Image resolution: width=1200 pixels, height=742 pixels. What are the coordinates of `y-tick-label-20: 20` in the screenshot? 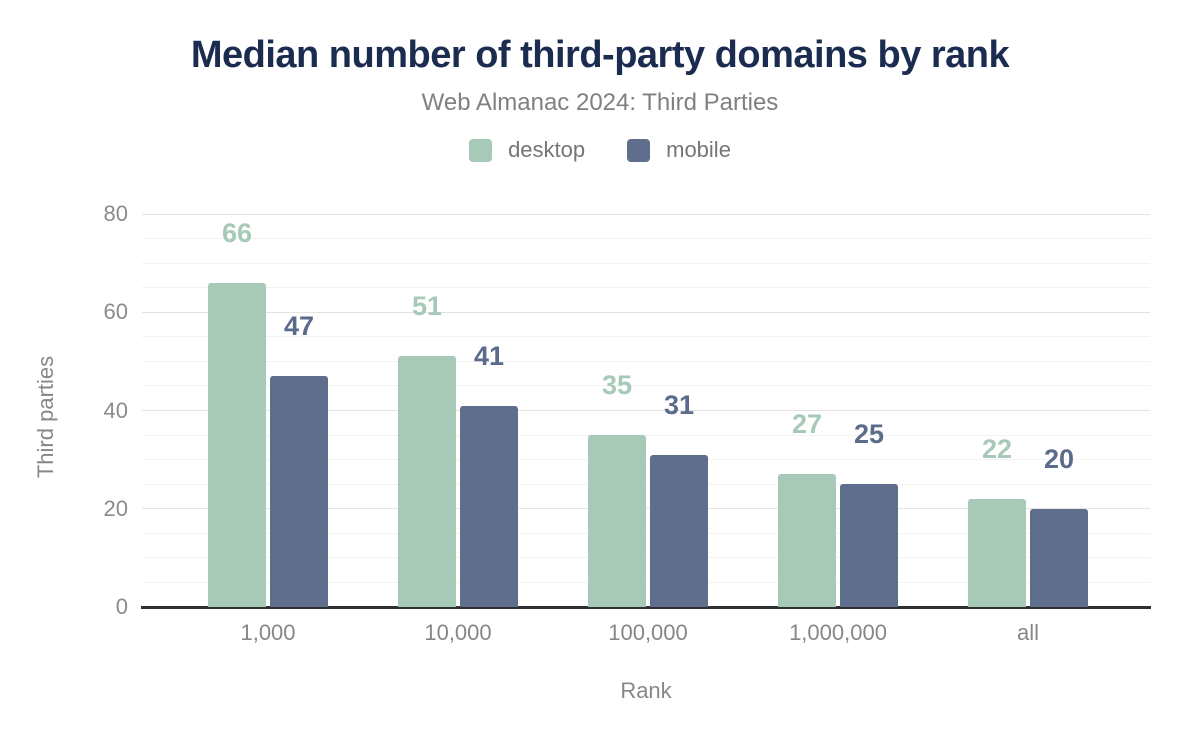 It's located at (115, 508).